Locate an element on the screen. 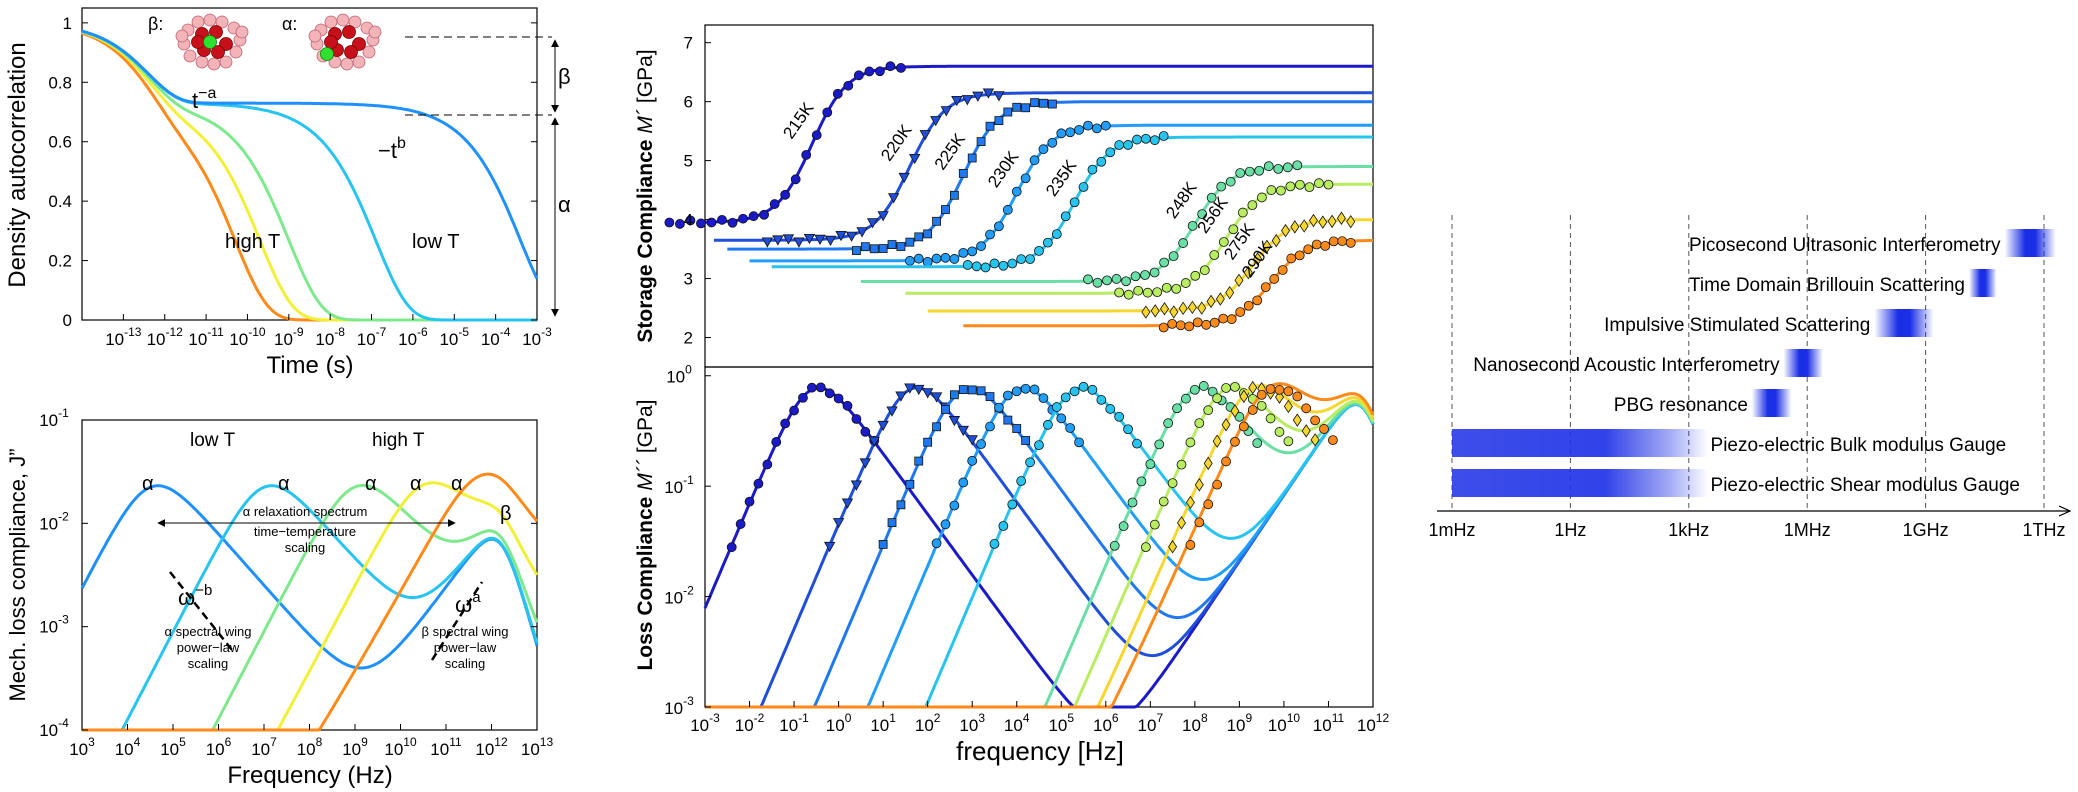  density-x-tick-label: 10⁻⁹ is located at coordinates (289, 337).